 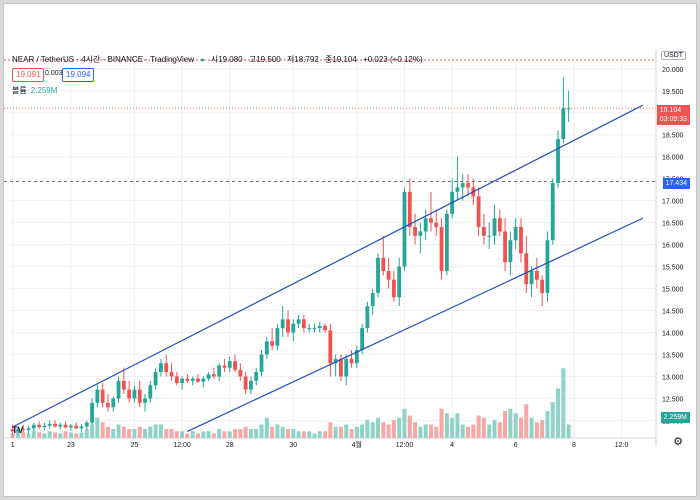 What do you see at coordinates (673, 377) in the screenshot?
I see `price-tick-label: 13.000` at bounding box center [673, 377].